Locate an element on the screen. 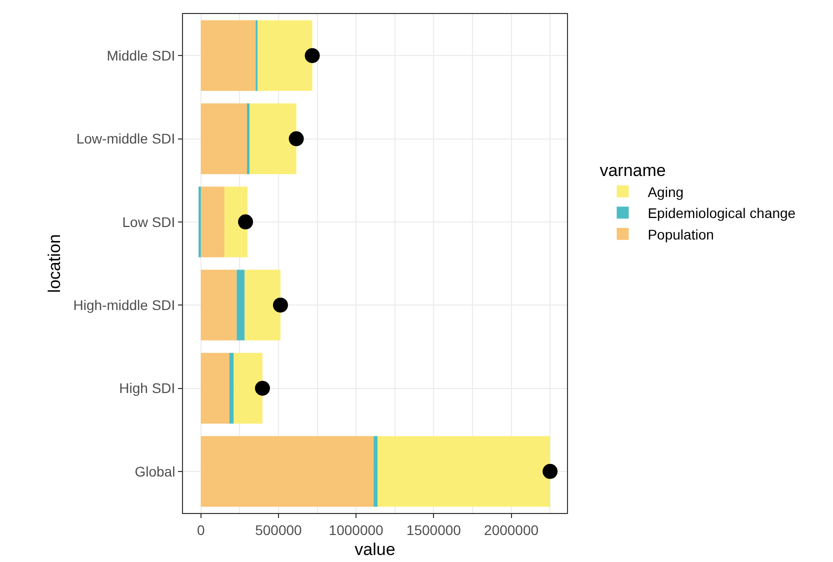 The image size is (833, 562). legend-label: Aging is located at coordinates (666, 192).